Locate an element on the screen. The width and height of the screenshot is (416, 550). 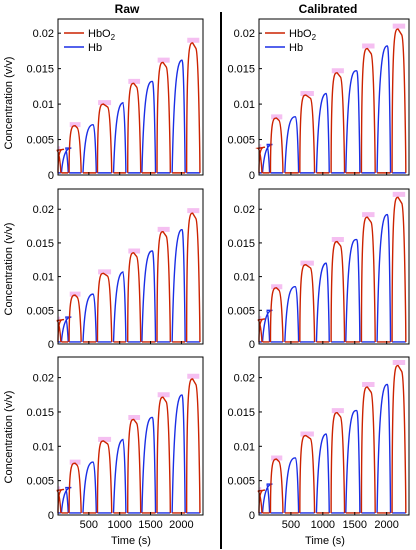
panel-calibrated-2: 0 0.005 0.01 0.015 0.02 is located at coordinates (318, 269).